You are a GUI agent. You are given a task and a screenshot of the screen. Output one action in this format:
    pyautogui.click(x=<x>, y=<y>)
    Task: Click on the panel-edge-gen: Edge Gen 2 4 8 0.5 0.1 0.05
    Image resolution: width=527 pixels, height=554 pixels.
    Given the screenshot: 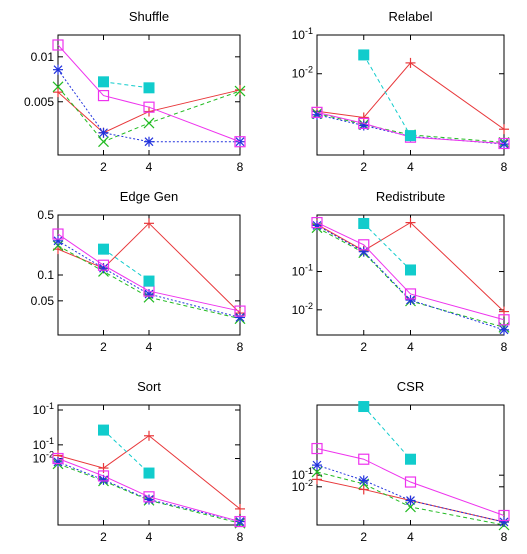 What is the action you would take?
    pyautogui.click(x=138, y=271)
    